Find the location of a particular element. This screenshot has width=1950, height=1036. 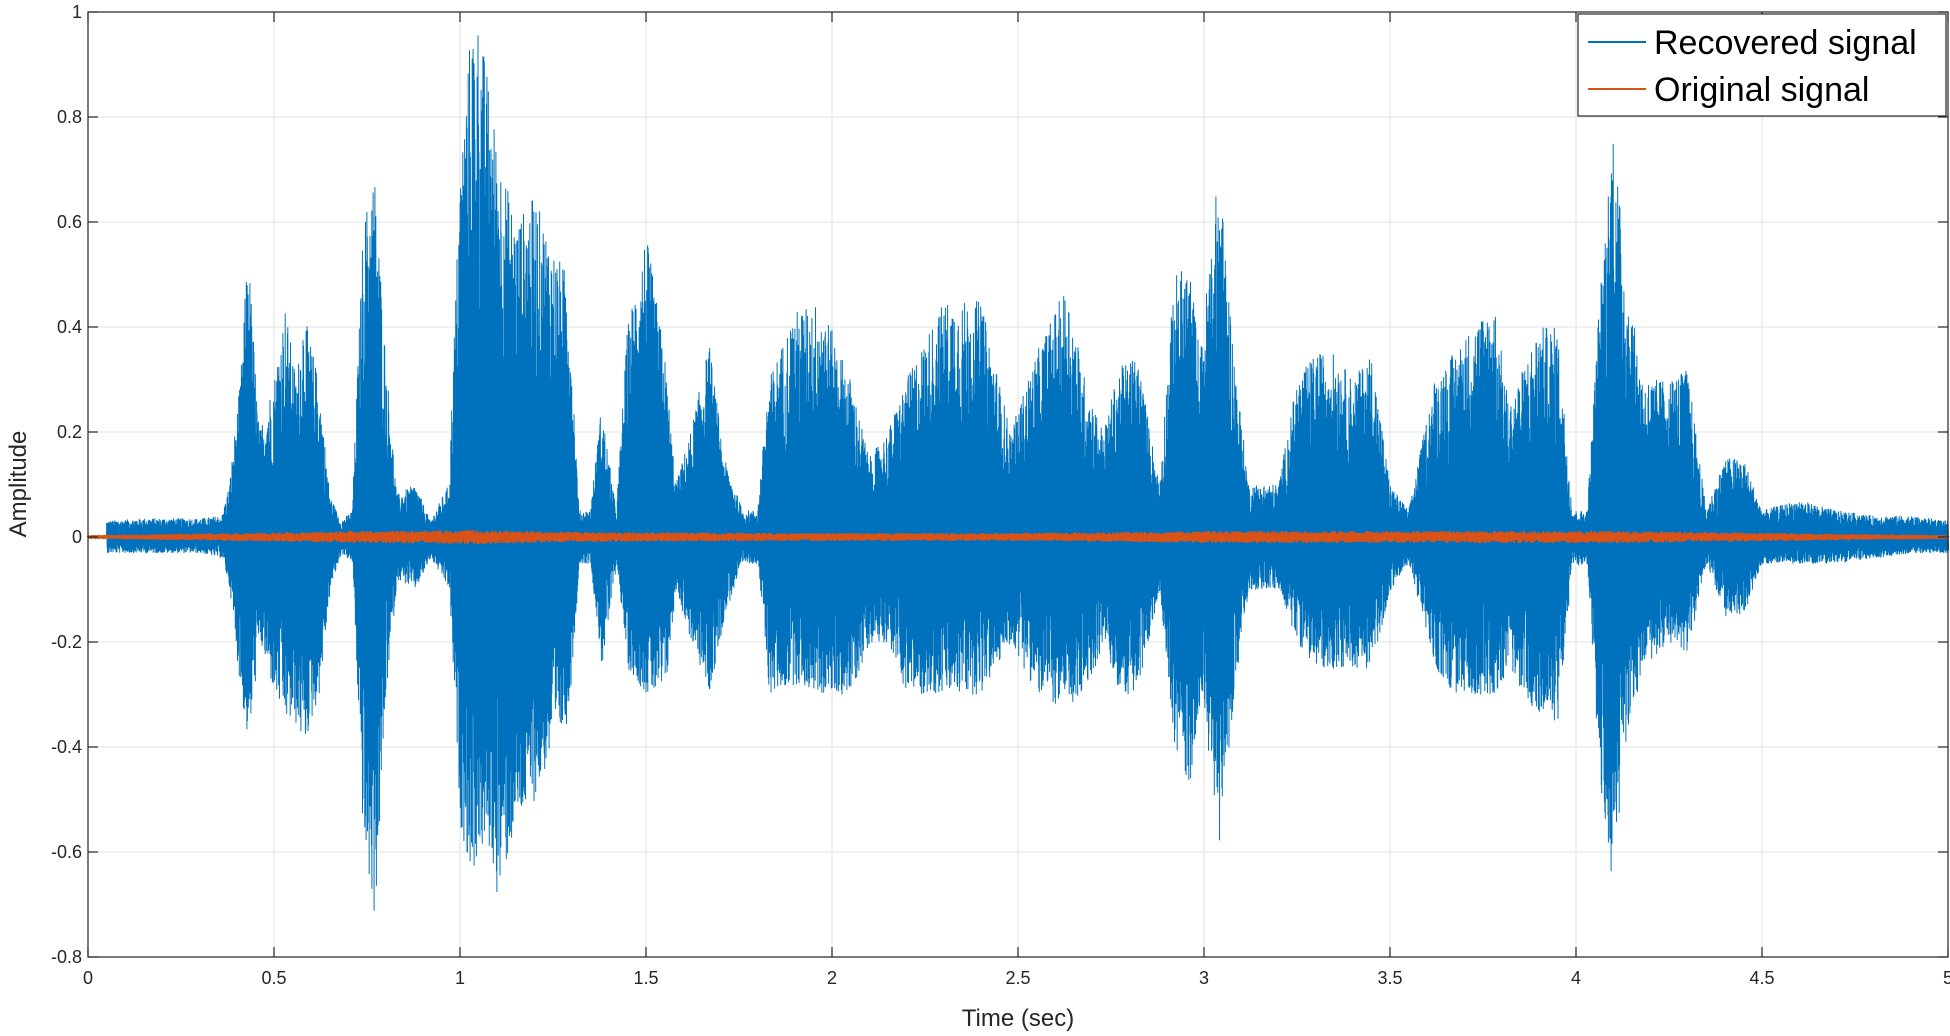

y-tick-label: -0.6 is located at coordinates (66, 852).